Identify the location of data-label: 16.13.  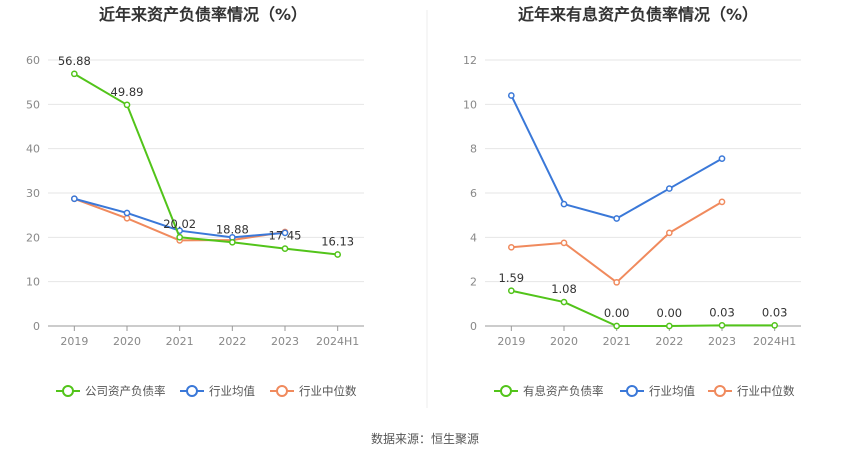
(337, 241).